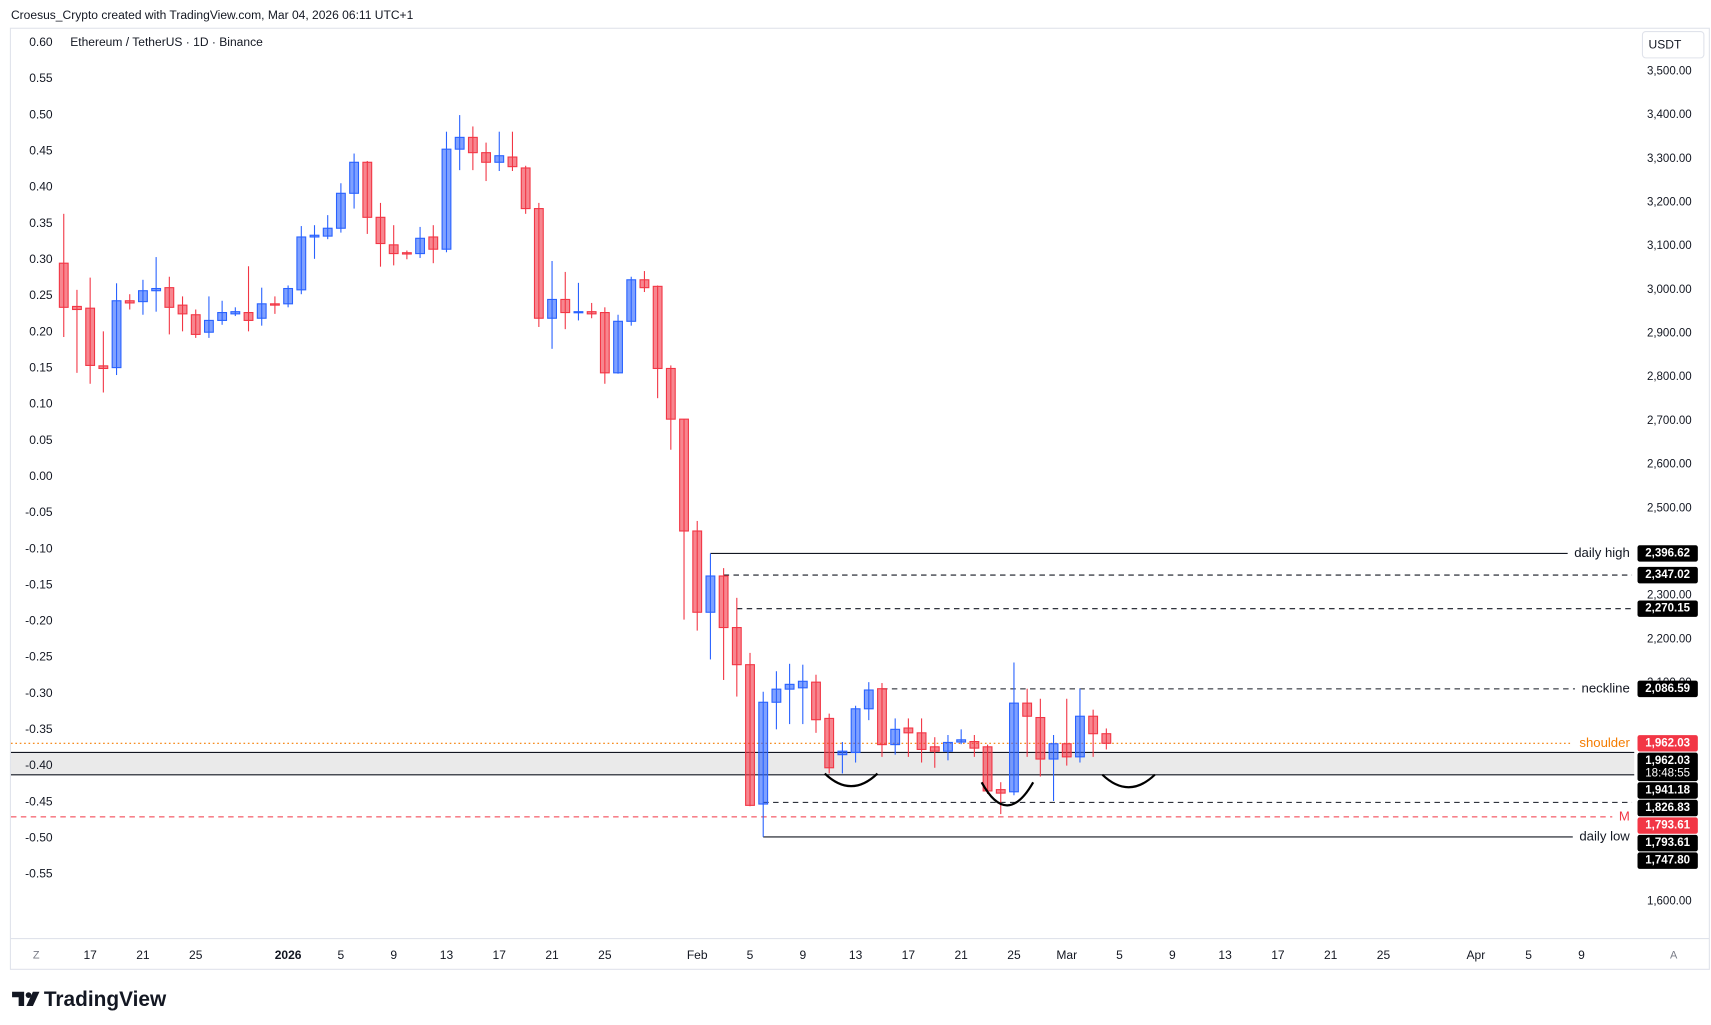  What do you see at coordinates (36, 955) in the screenshot?
I see `button: Z` at bounding box center [36, 955].